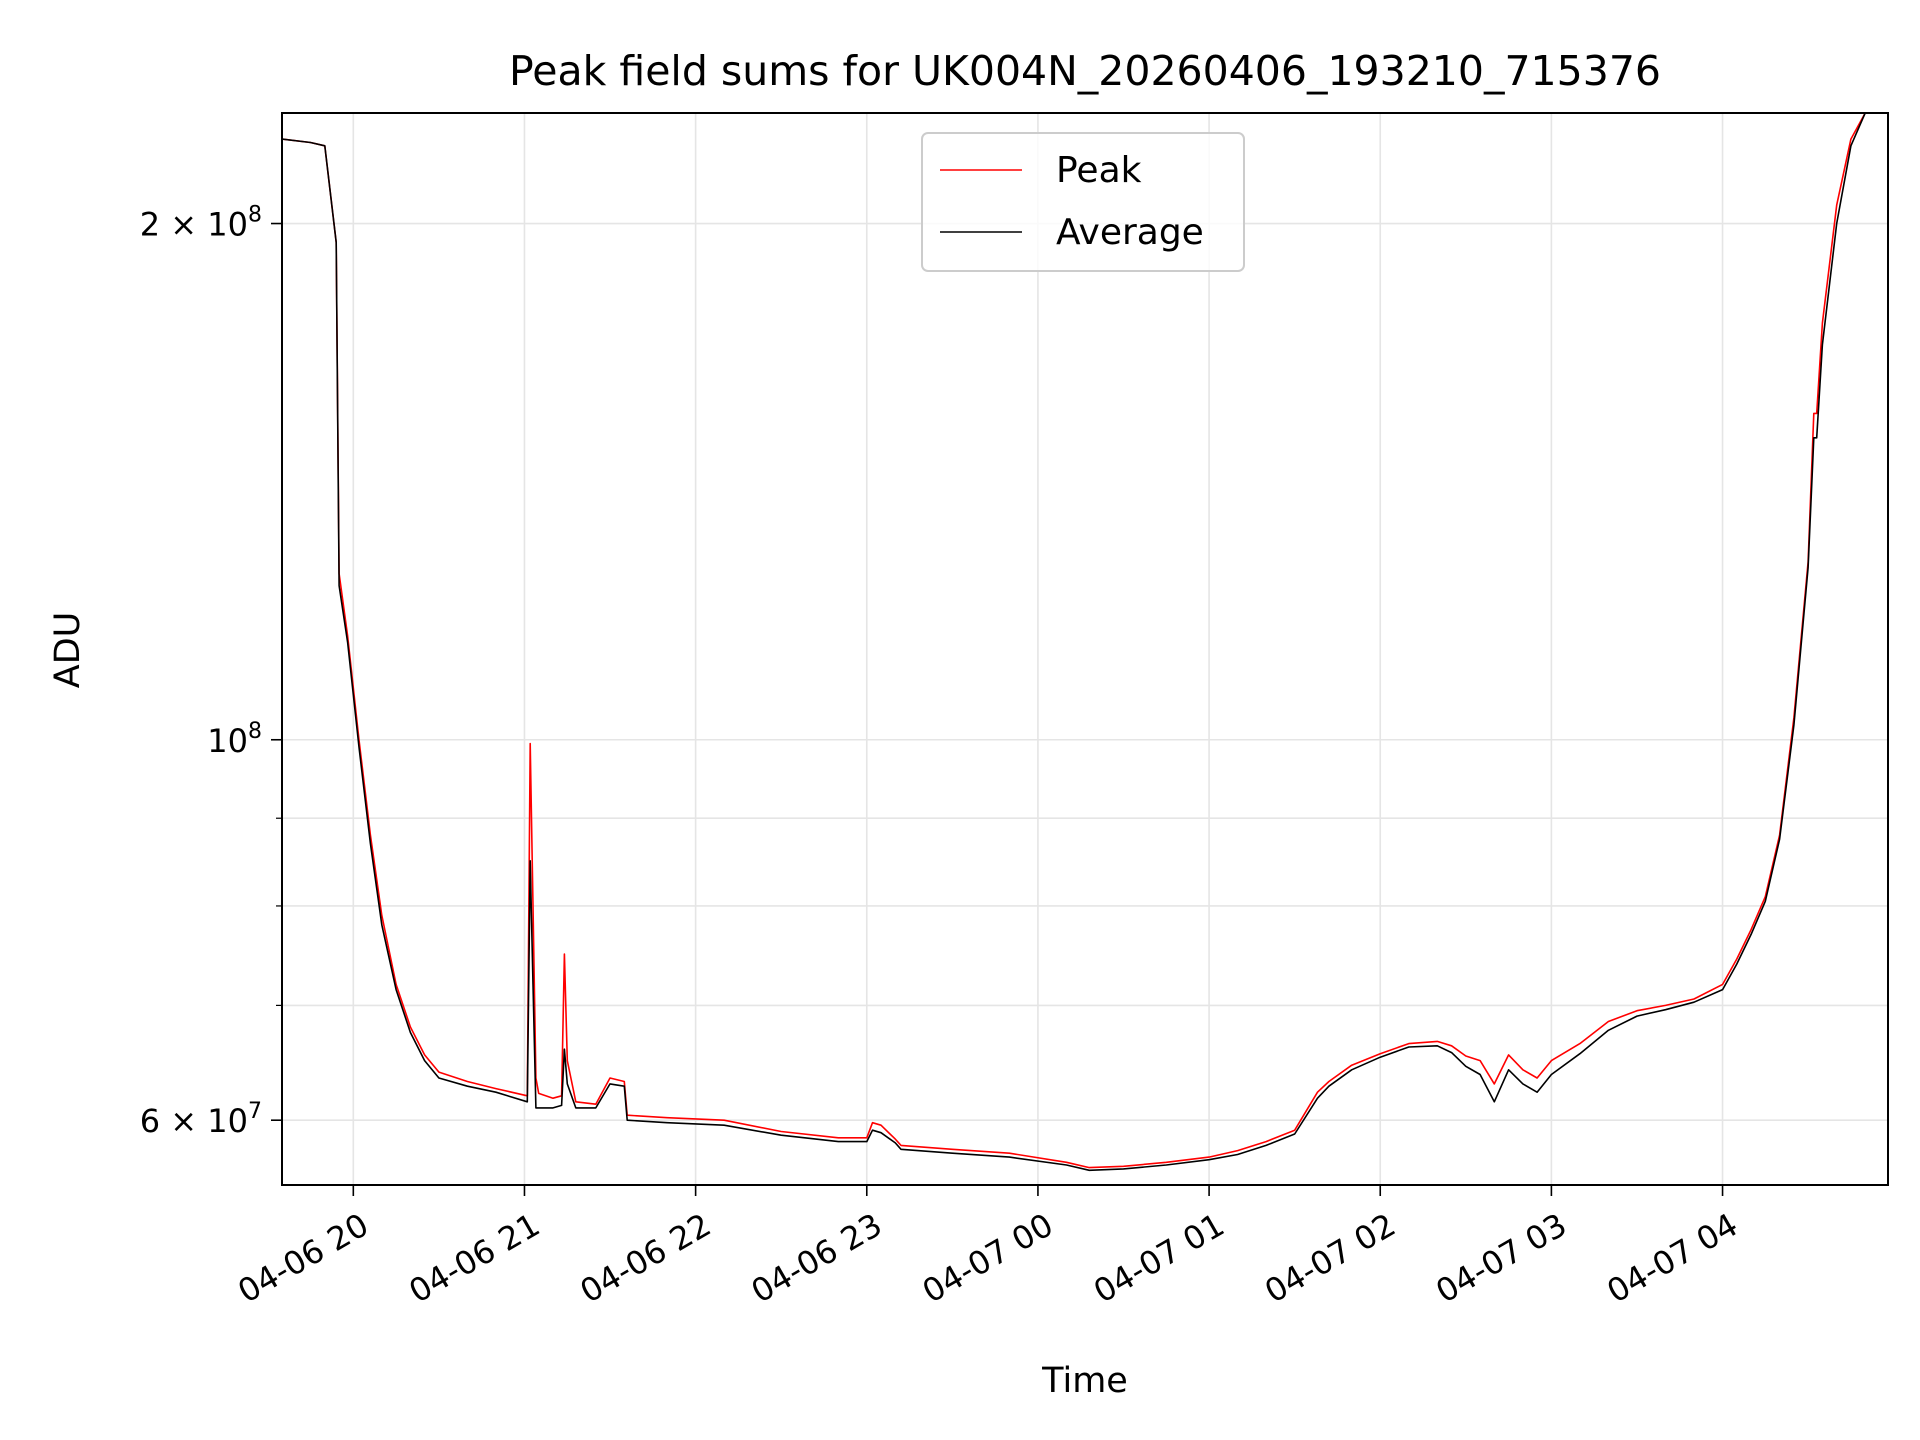 The image size is (1920, 1440). Describe the element at coordinates (1130, 232) in the screenshot. I see `legend-label-average: Average` at that location.